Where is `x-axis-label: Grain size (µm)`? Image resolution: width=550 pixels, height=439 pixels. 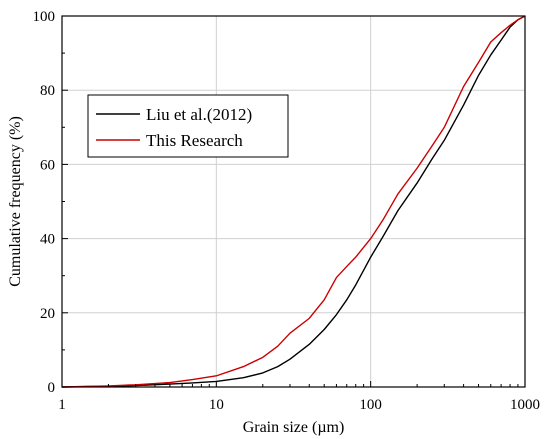
x-axis-label: Grain size (µm) is located at coordinates (294, 427).